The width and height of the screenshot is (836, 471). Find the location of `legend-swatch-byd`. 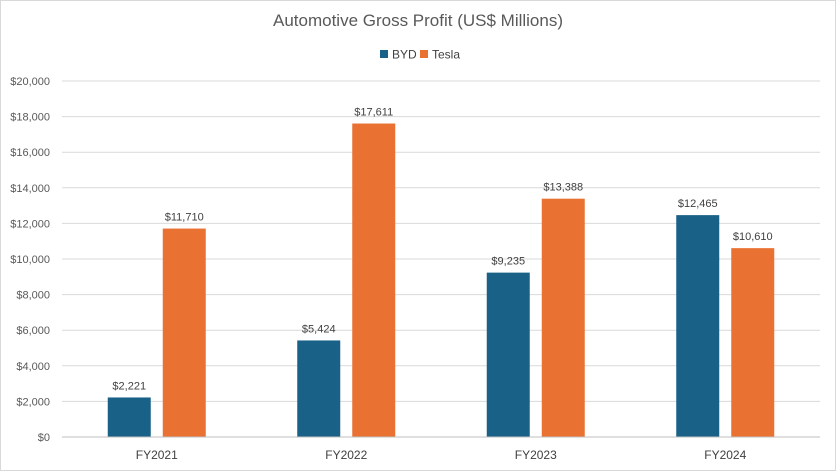

legend-swatch-byd is located at coordinates (384, 54).